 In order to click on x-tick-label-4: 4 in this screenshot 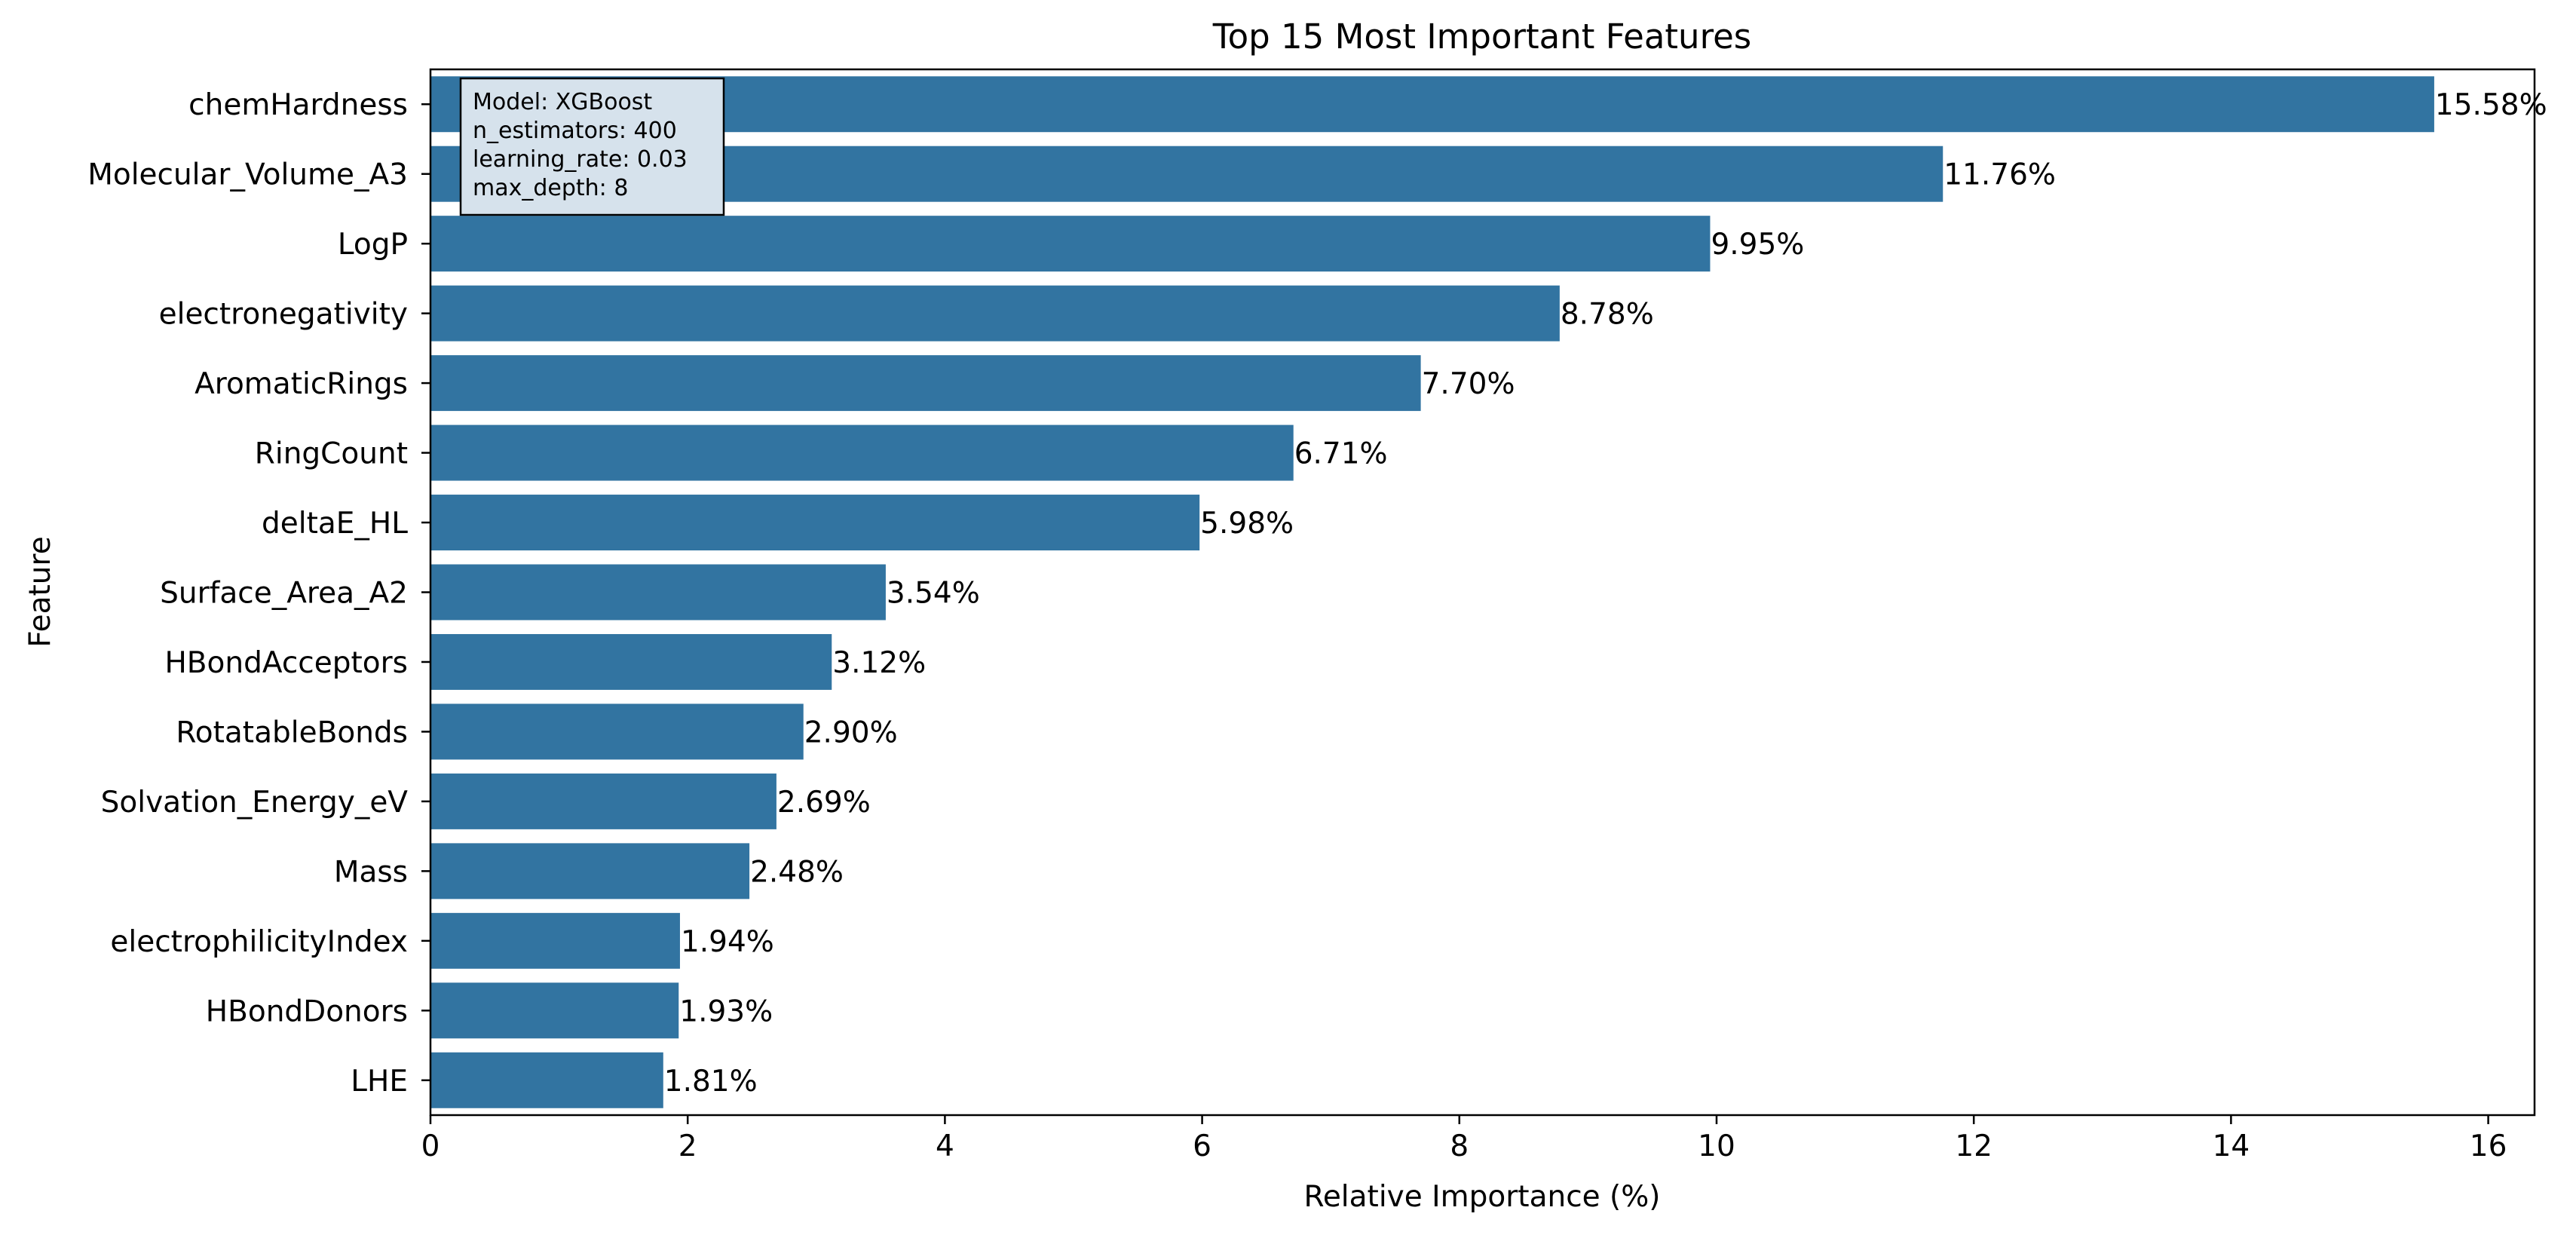, I will do `click(945, 1146)`.